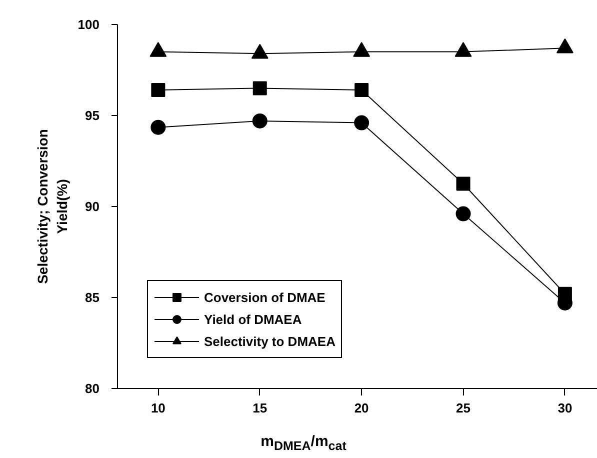 The width and height of the screenshot is (597, 458). What do you see at coordinates (92, 297) in the screenshot?
I see `y-tick-label: 85` at bounding box center [92, 297].